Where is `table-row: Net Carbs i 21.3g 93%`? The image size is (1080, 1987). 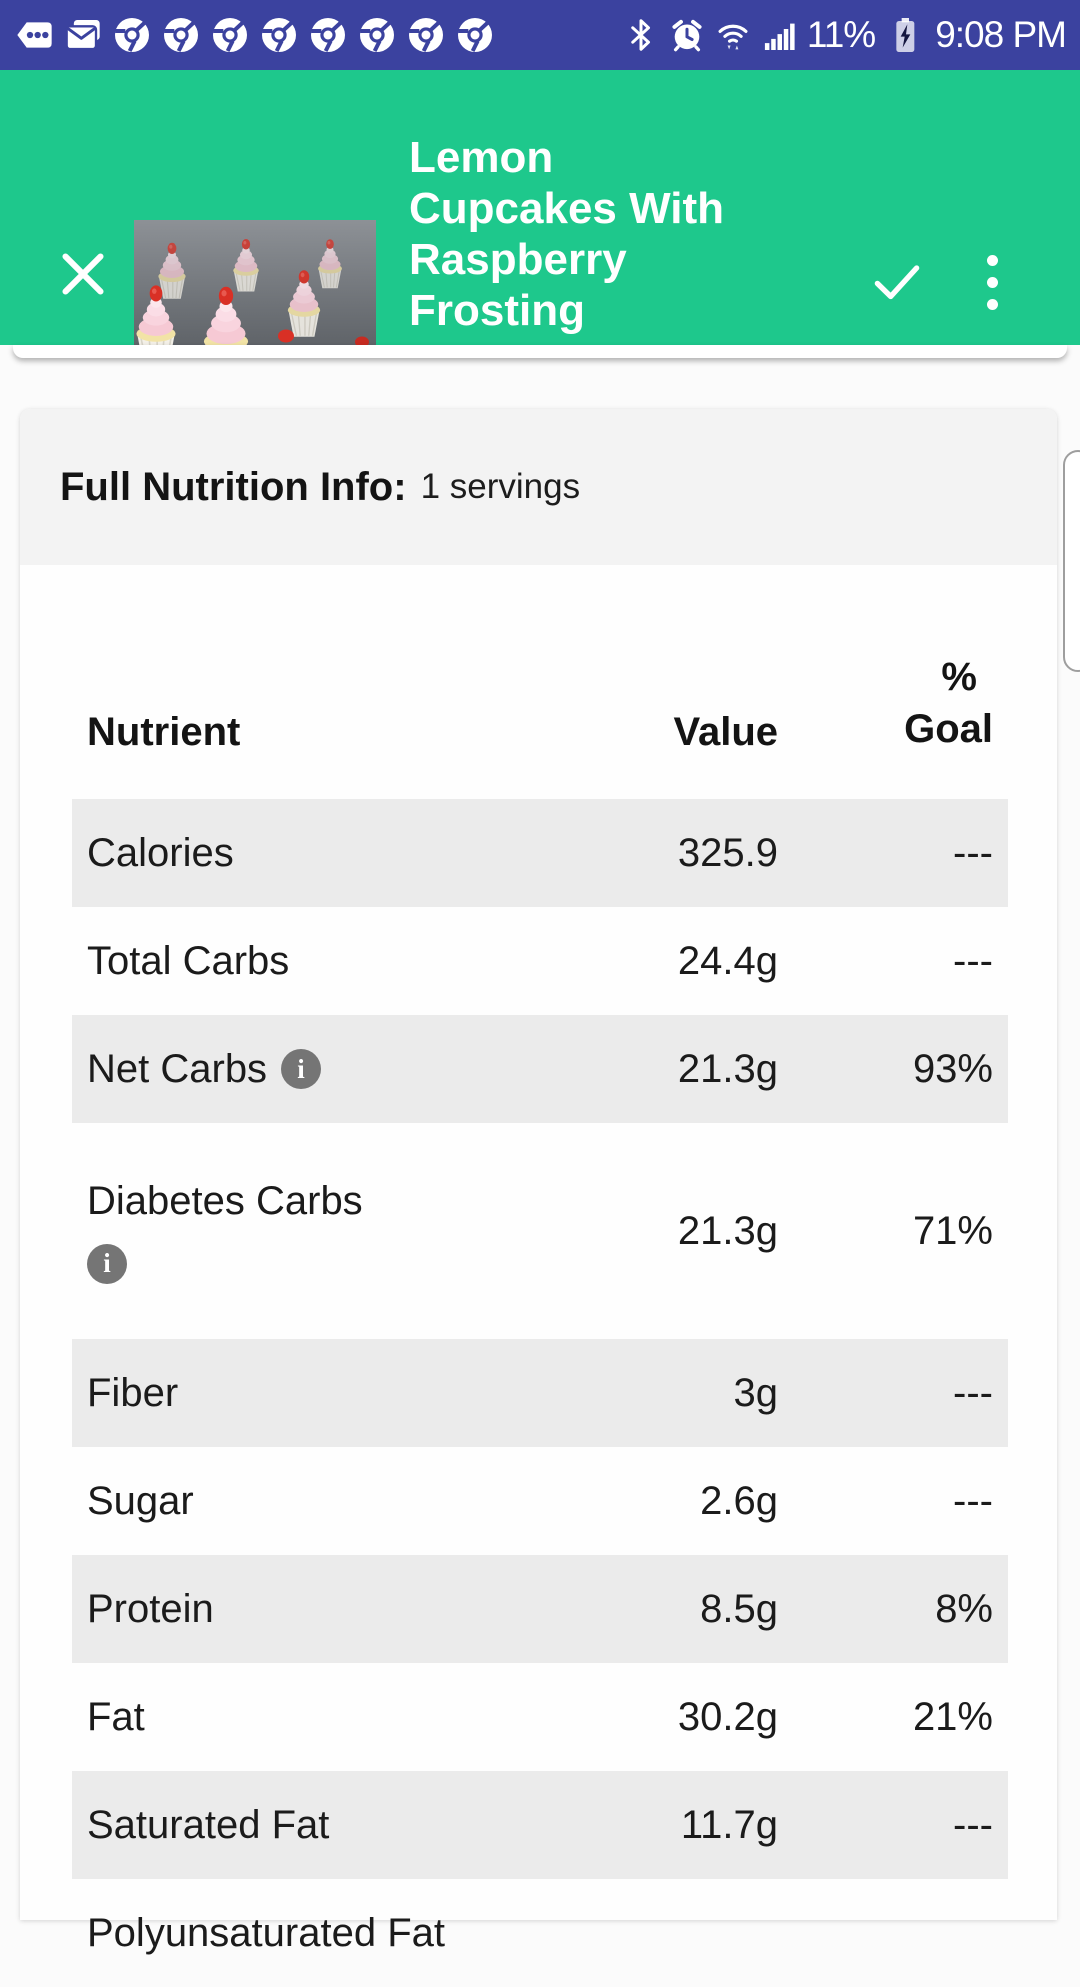 table-row: Net Carbs i 21.3g 93% is located at coordinates (540, 1069).